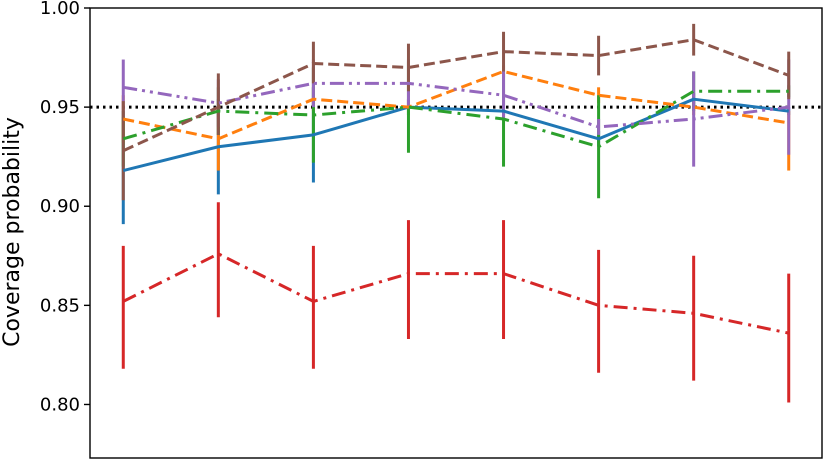 This screenshot has width=830, height=466. I want to click on y-tick-label-1: 0.85, so click(60, 305).